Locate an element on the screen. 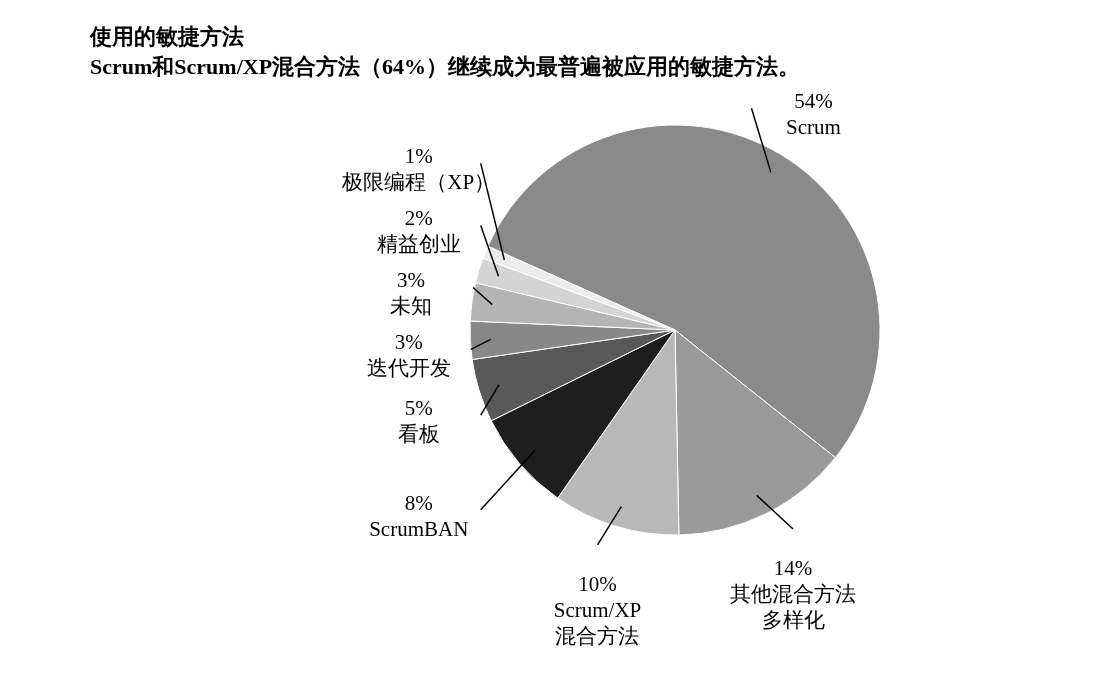 This screenshot has height=691, width=1116. slice-label: Scrum/XP混合方法 is located at coordinates (597, 622).